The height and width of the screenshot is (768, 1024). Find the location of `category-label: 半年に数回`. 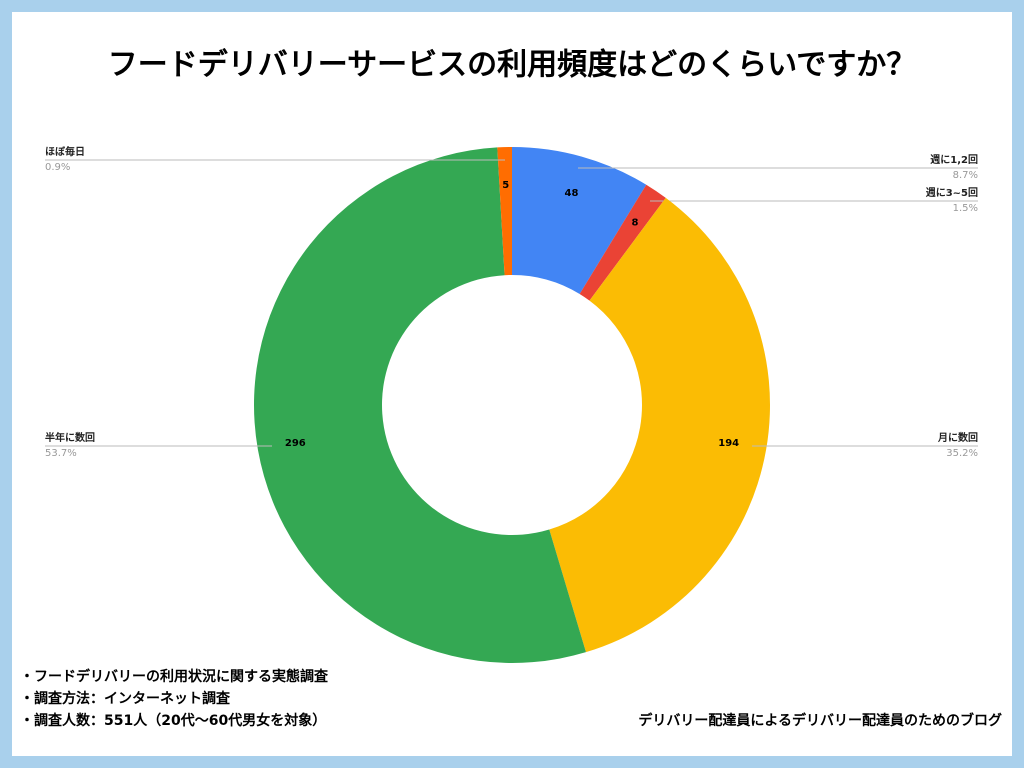

category-label: 半年に数回 is located at coordinates (70, 437).